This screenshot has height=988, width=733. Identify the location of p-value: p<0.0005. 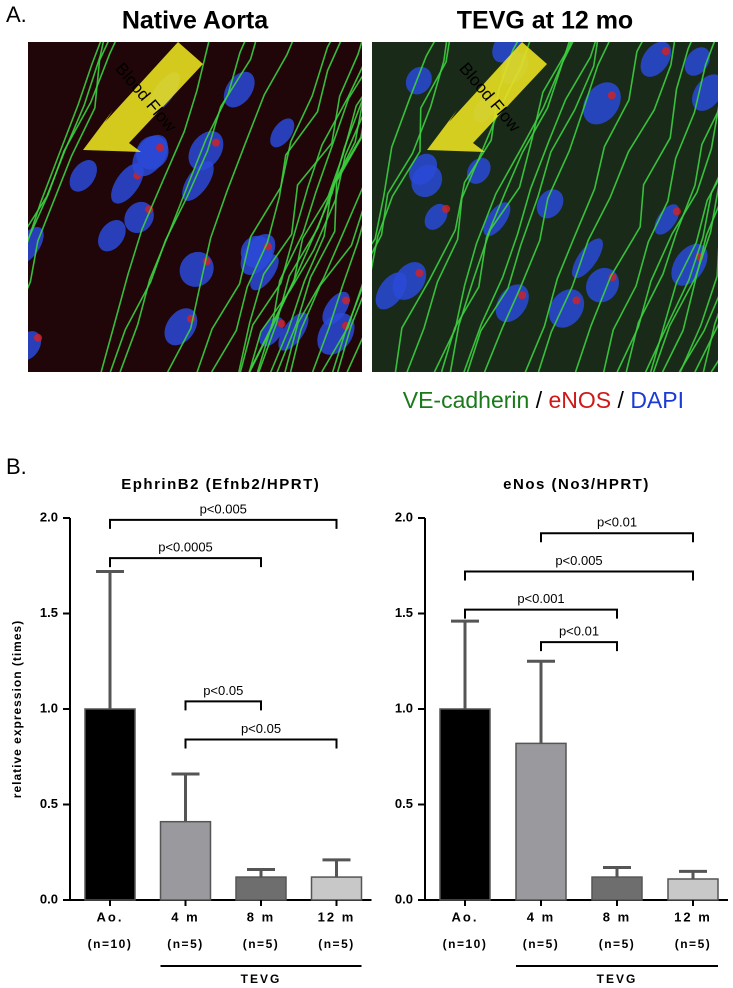
(185, 547).